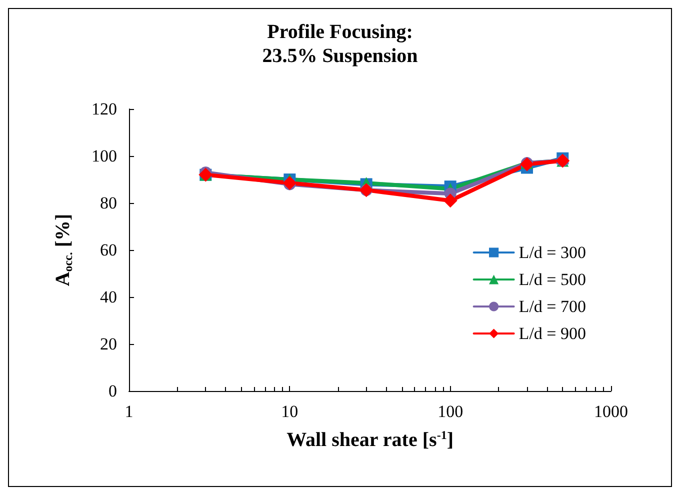  Describe the element at coordinates (340, 56) in the screenshot. I see `chart-subtitle: 23.5% Suspension` at that location.